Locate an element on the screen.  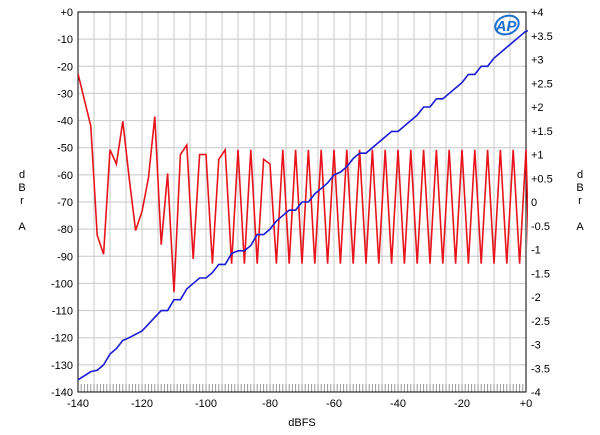
y-right-tick-label: +2 is located at coordinates (537, 108).